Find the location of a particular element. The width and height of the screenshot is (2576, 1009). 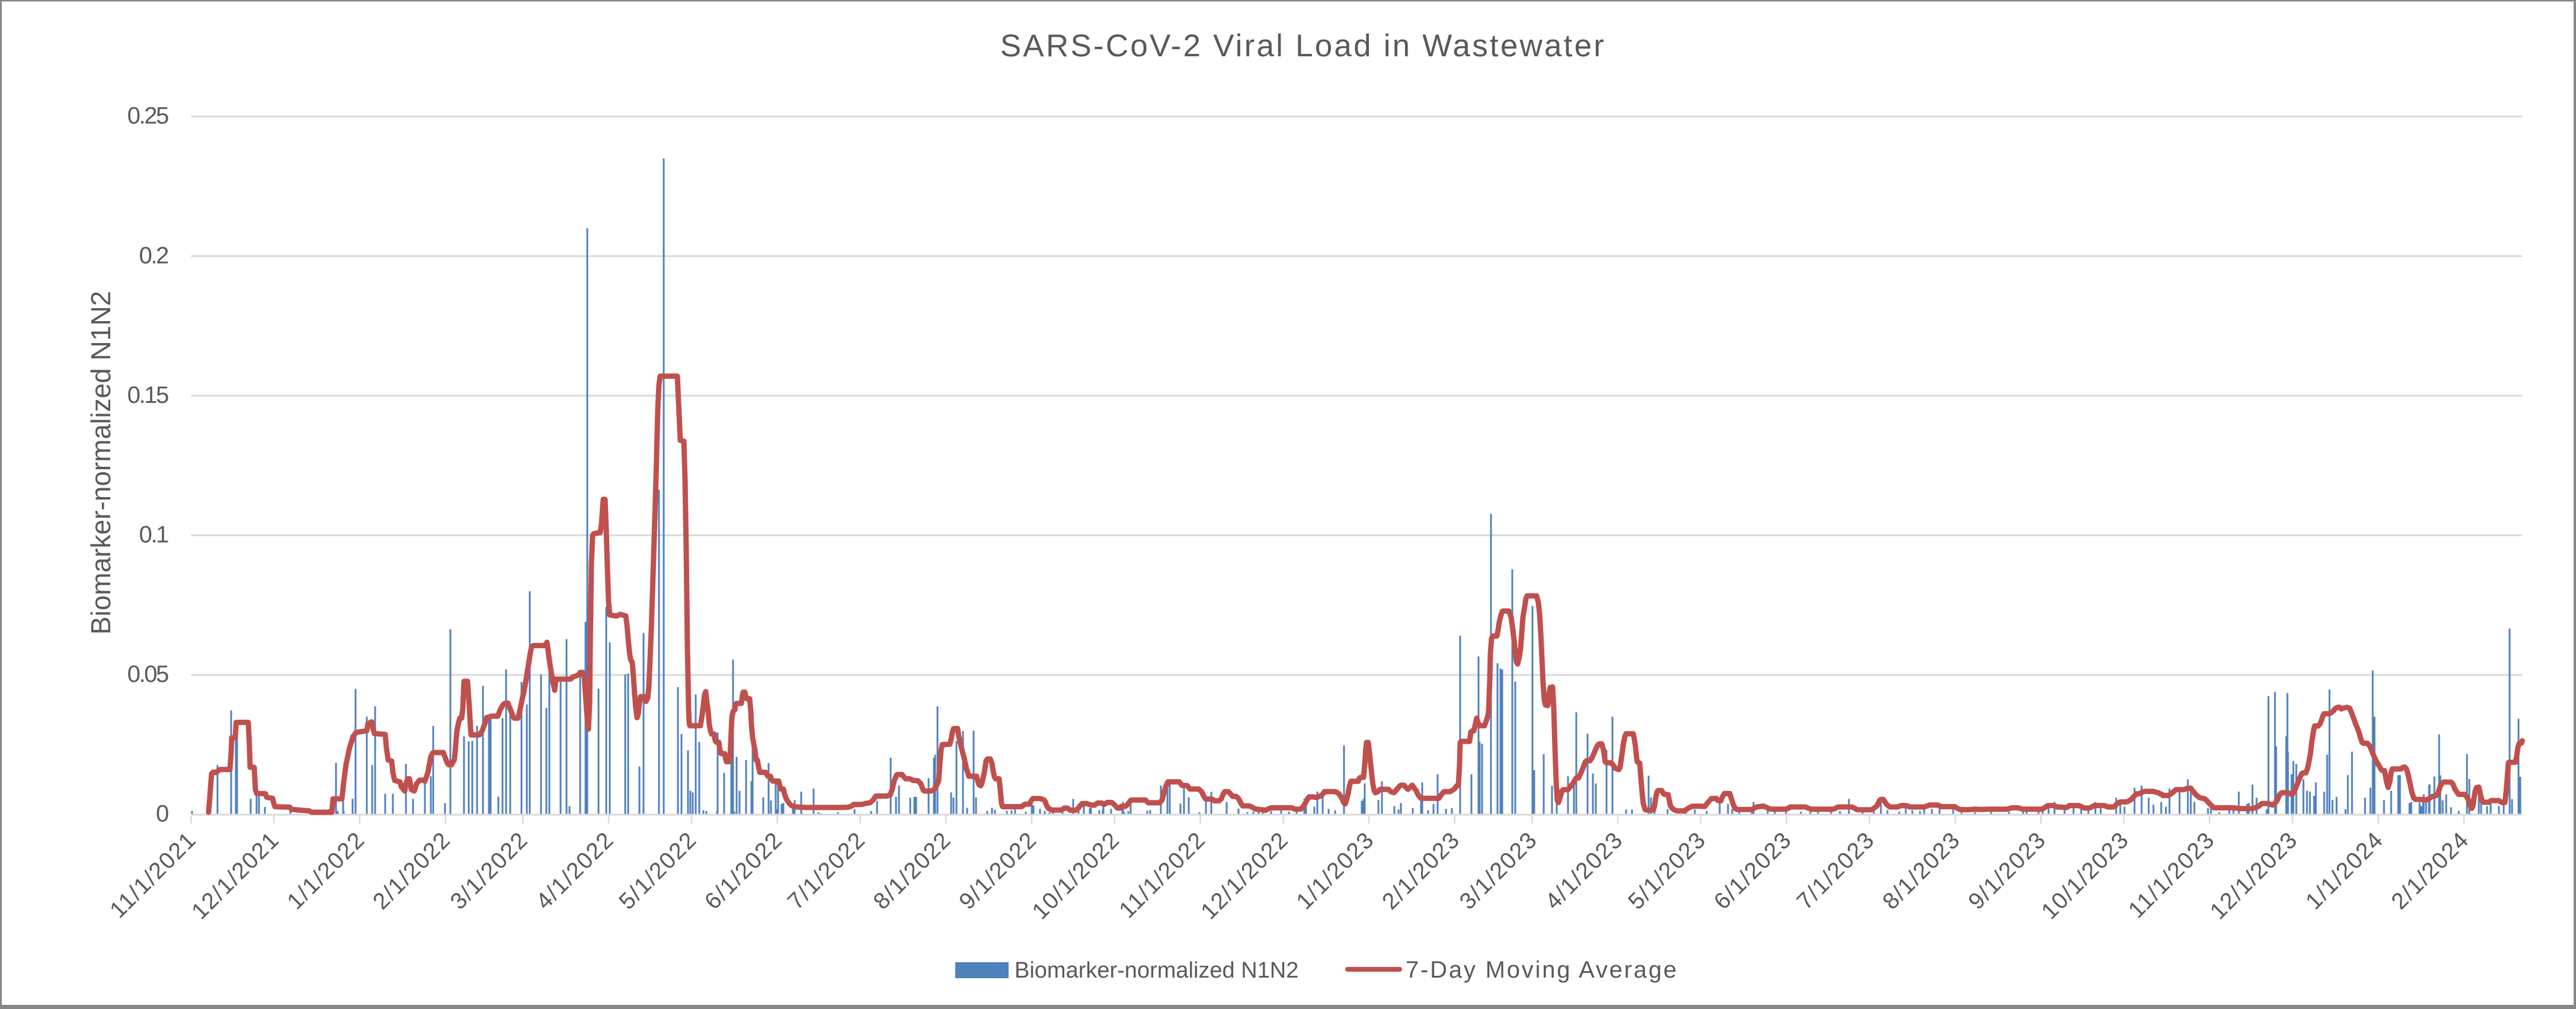

svg-text: 0.15 is located at coordinates (147, 395).